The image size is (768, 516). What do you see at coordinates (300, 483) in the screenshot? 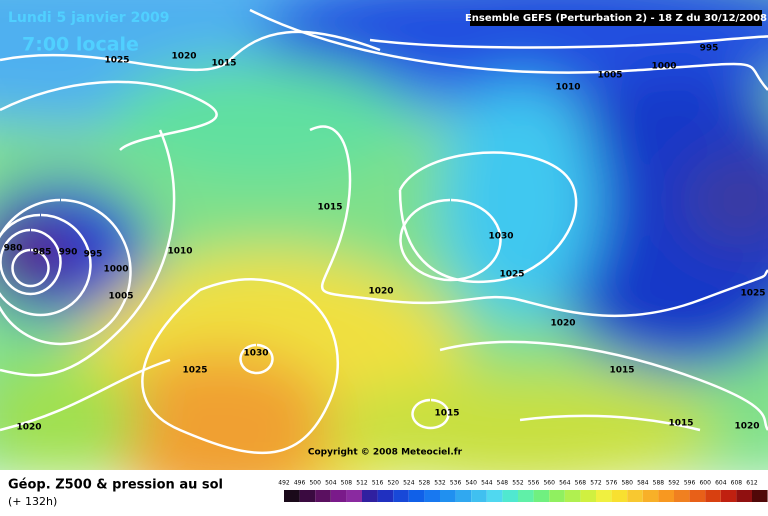
I see `scale-label: 496` at bounding box center [300, 483].